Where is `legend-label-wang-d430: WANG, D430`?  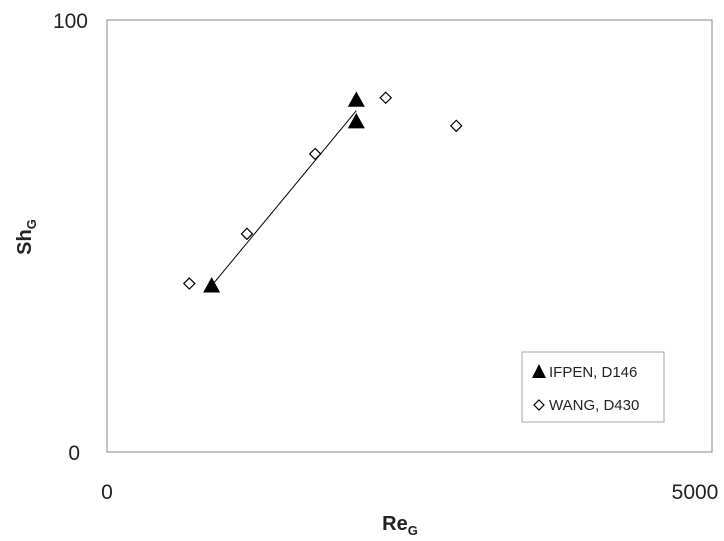 legend-label-wang-d430: WANG, D430 is located at coordinates (594, 405).